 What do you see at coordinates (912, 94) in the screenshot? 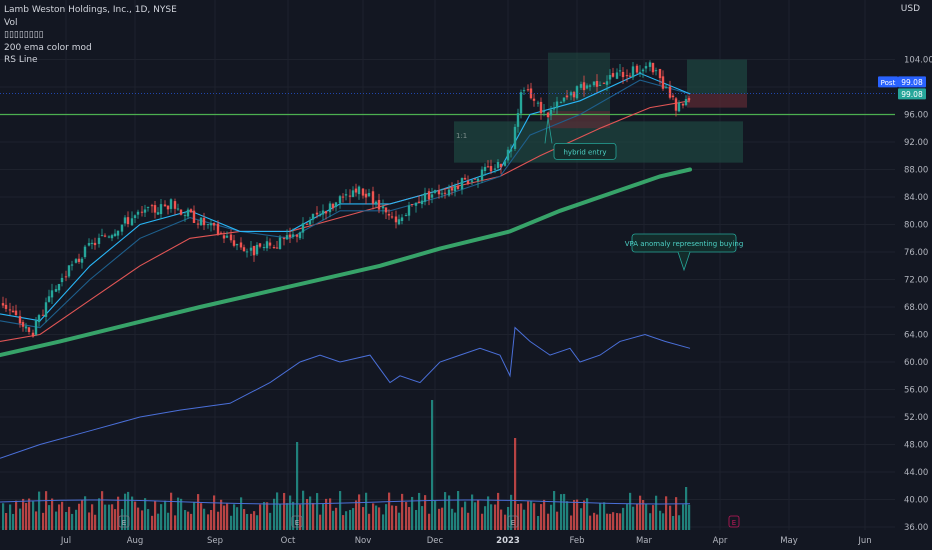
I see `last-price-label: 99.08` at bounding box center [912, 94].